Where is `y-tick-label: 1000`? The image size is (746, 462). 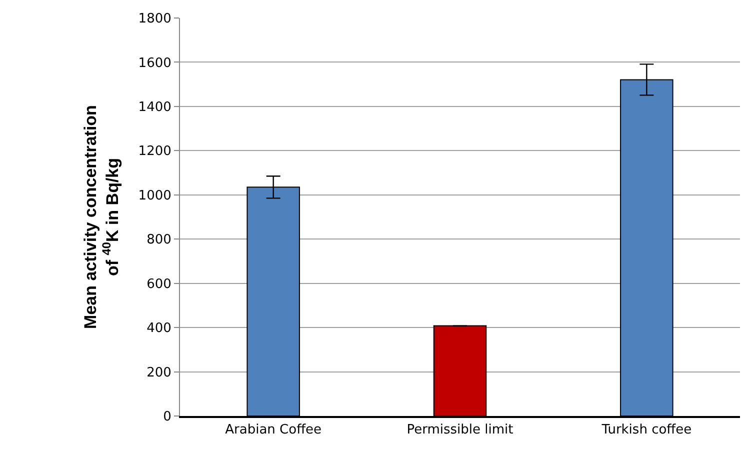 y-tick-label: 1000 is located at coordinates (155, 196).